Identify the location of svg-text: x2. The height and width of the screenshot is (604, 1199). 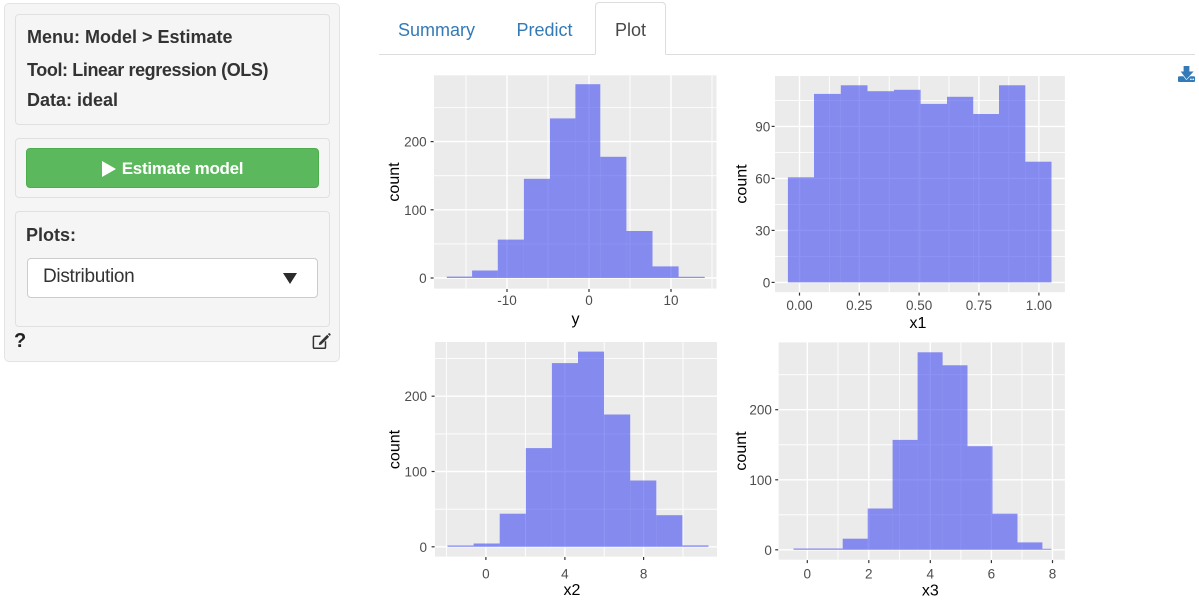
(571, 590).